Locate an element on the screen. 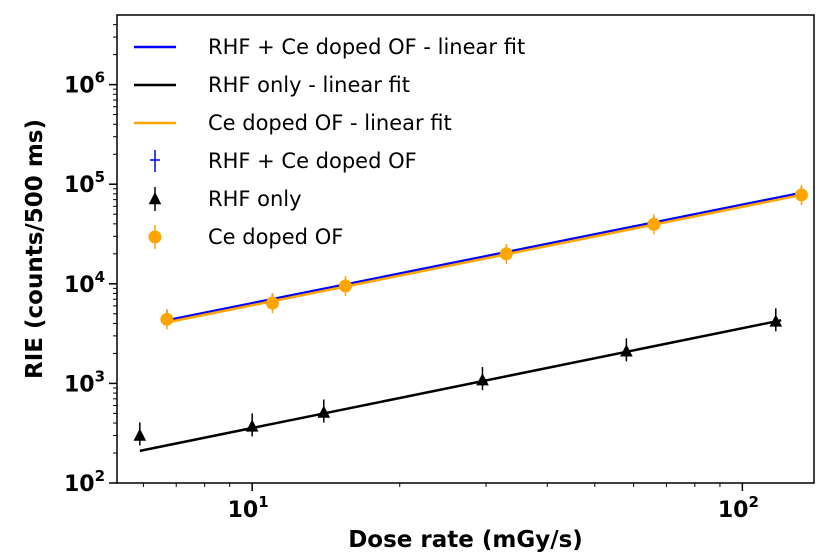 This screenshot has width=819, height=554. y-tick-label: 104 is located at coordinates (84, 283).